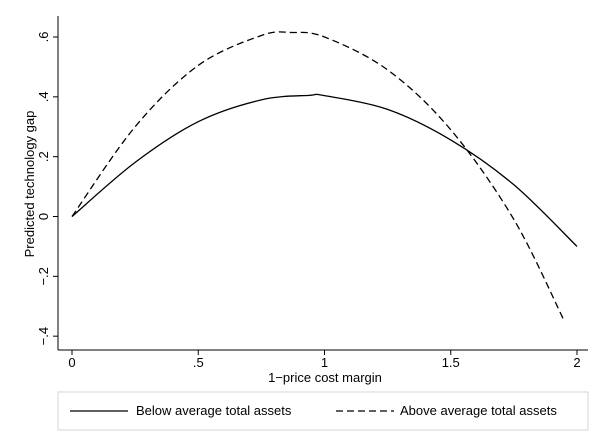  What do you see at coordinates (43, 276) in the screenshot?
I see `y-tick-label: −.2` at bounding box center [43, 276].